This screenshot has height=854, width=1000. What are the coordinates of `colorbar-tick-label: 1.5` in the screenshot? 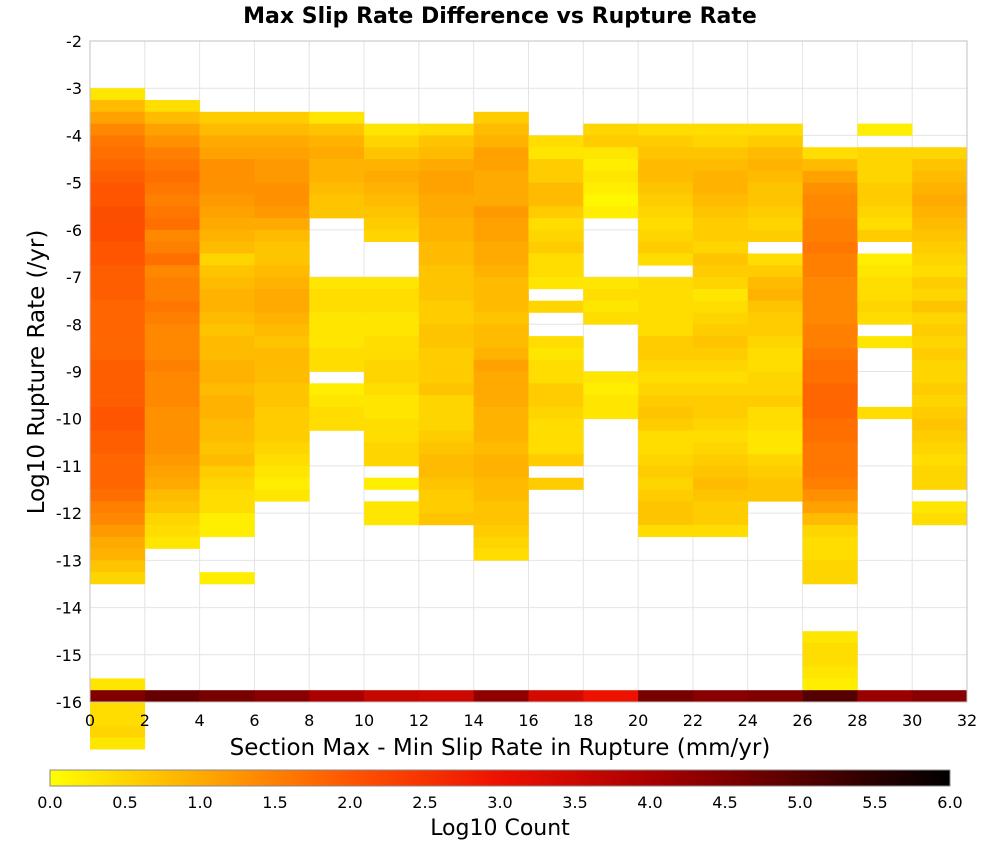 It's located at (274, 802).